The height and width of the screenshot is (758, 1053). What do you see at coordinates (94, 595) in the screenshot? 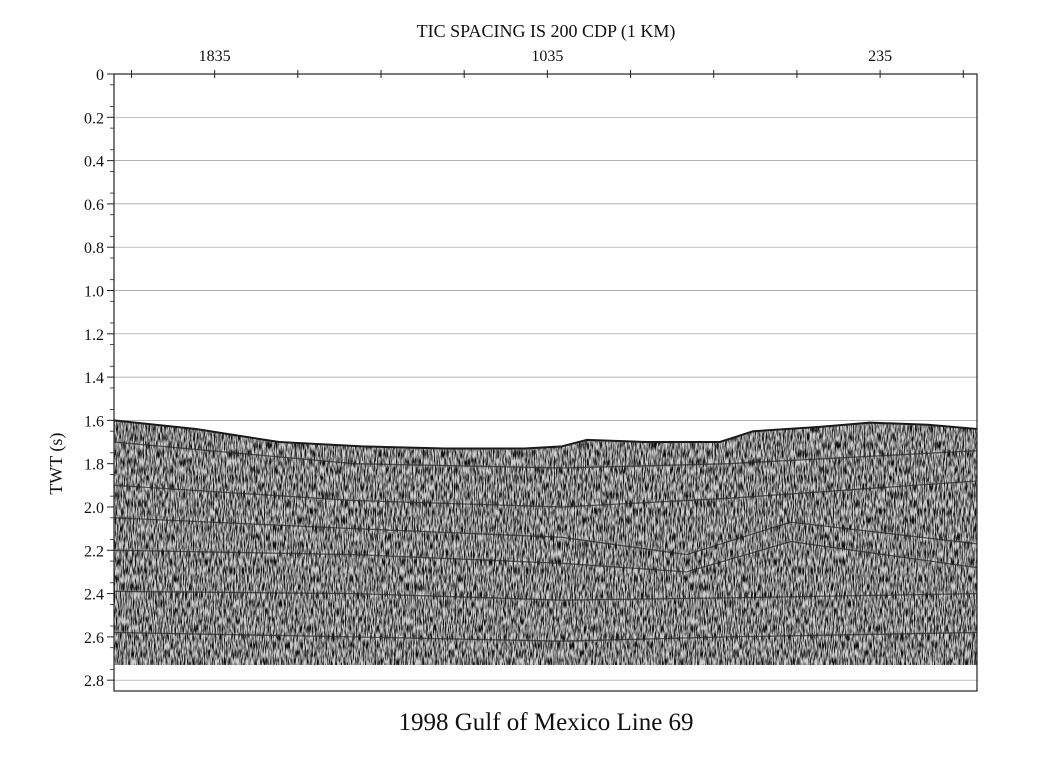
I see `y-tick-label: 2.4` at bounding box center [94, 595].